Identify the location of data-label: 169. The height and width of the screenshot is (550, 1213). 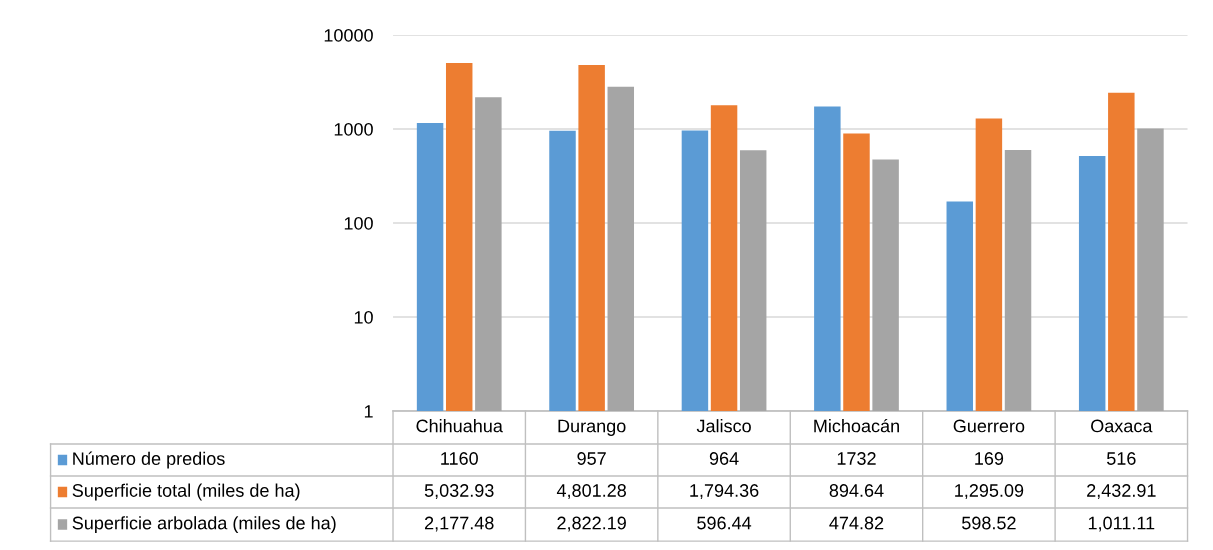
(989, 458).